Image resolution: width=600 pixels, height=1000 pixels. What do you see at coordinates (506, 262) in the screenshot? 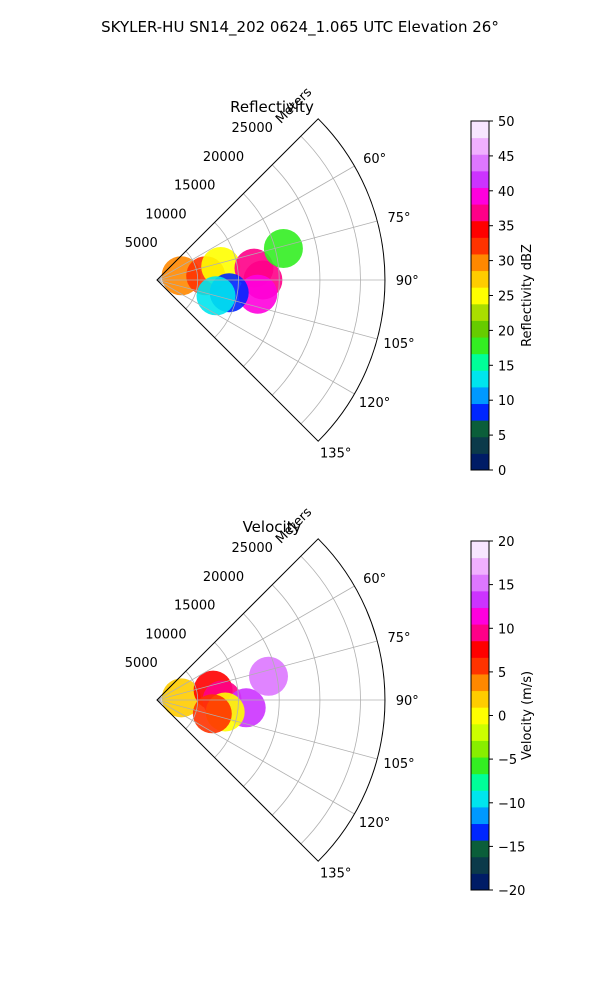
I see `colorbar-tick-label: 30` at bounding box center [506, 262].